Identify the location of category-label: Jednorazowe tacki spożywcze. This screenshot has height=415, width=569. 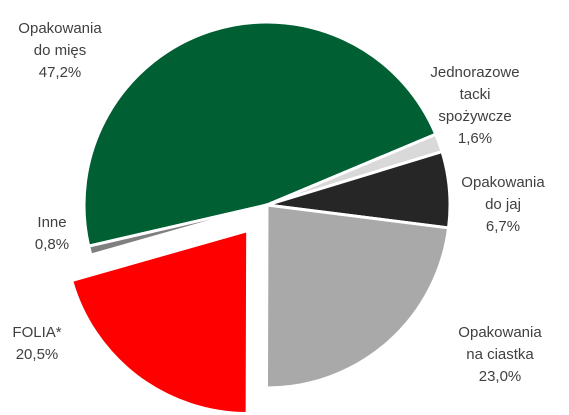
(475, 94).